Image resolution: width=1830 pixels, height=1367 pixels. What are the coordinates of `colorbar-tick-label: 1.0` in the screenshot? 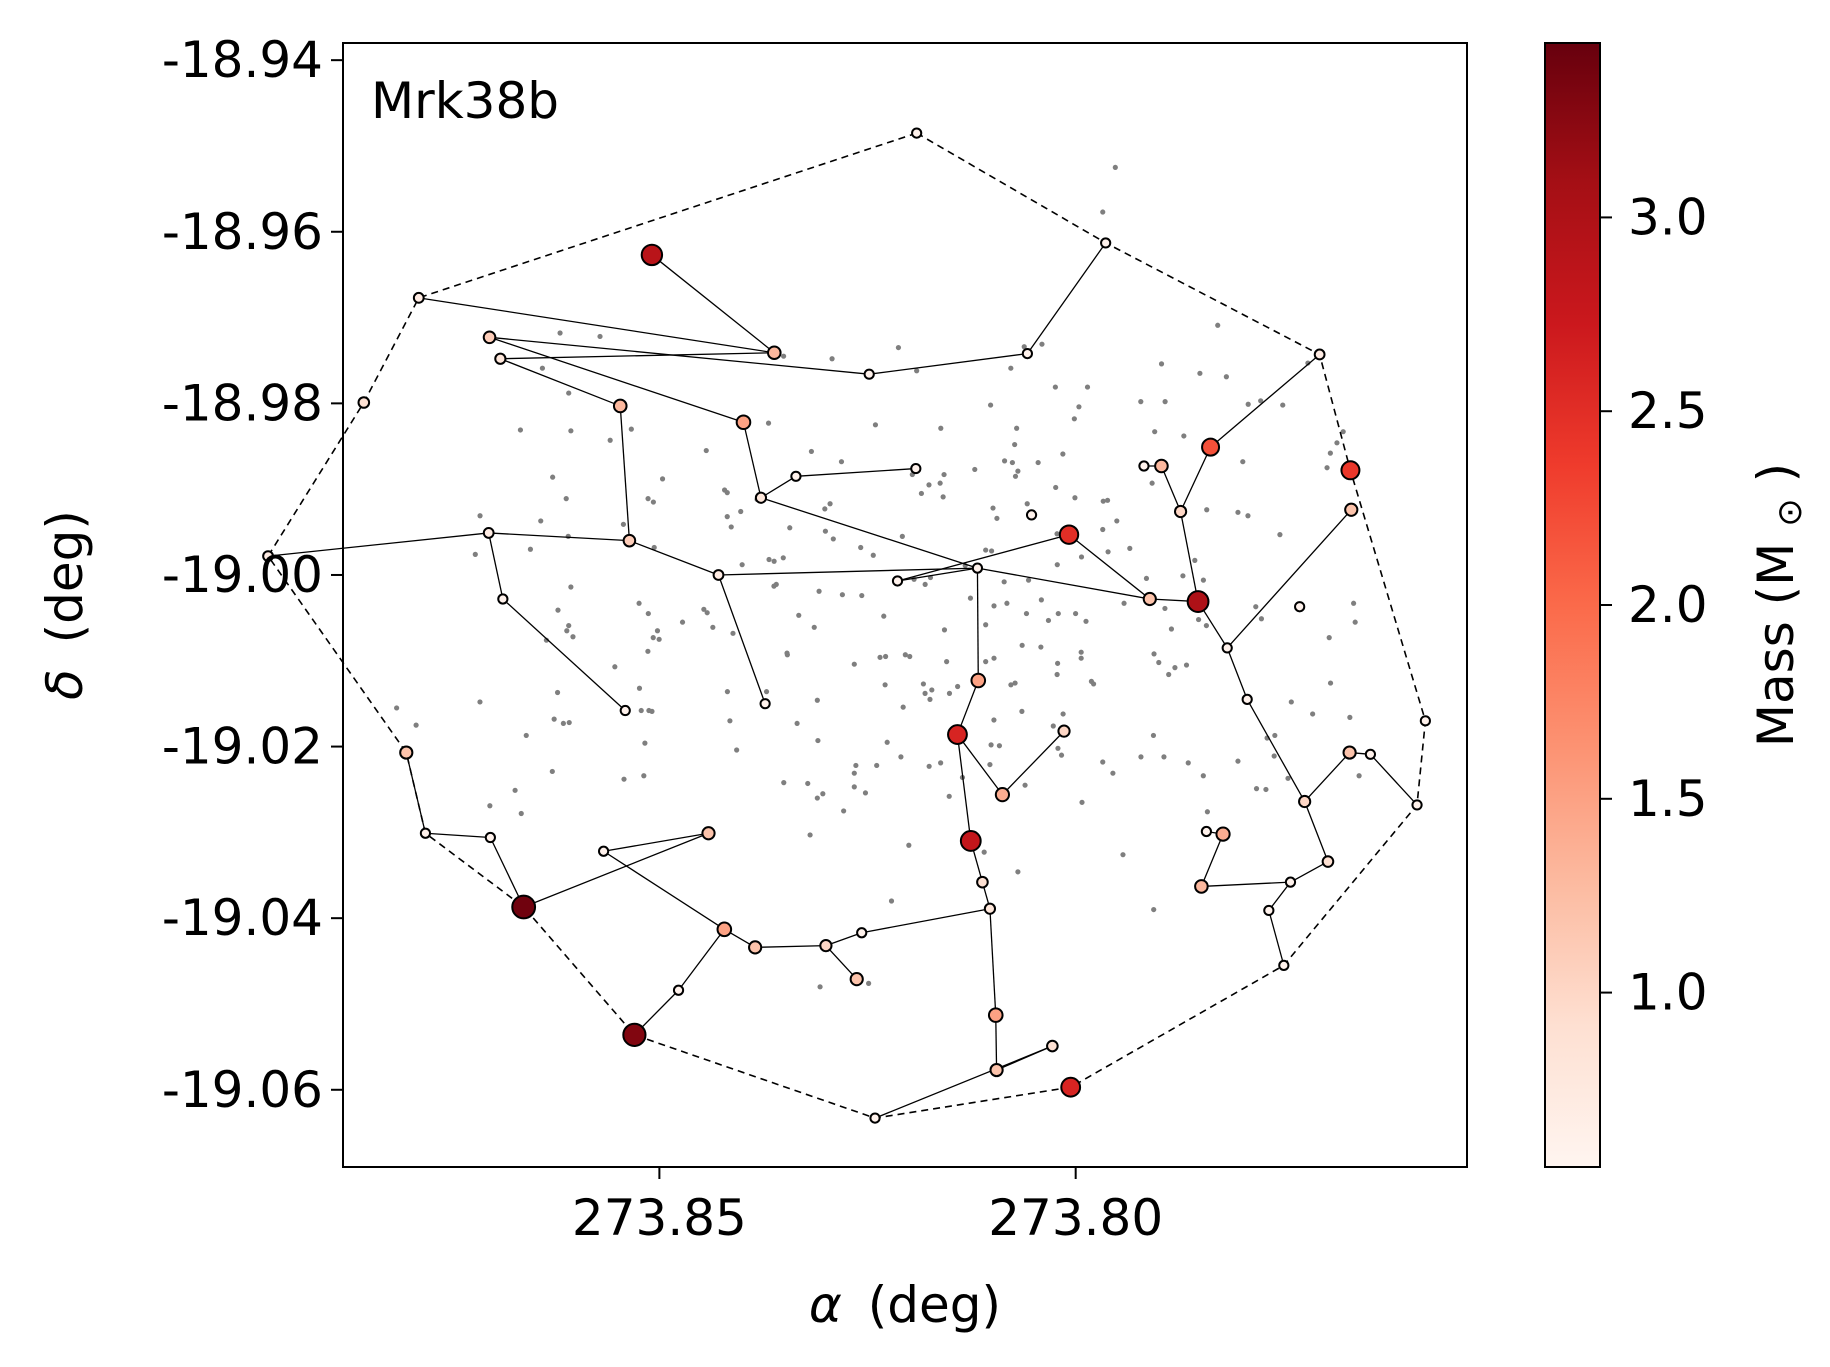 It's located at (1668, 993).